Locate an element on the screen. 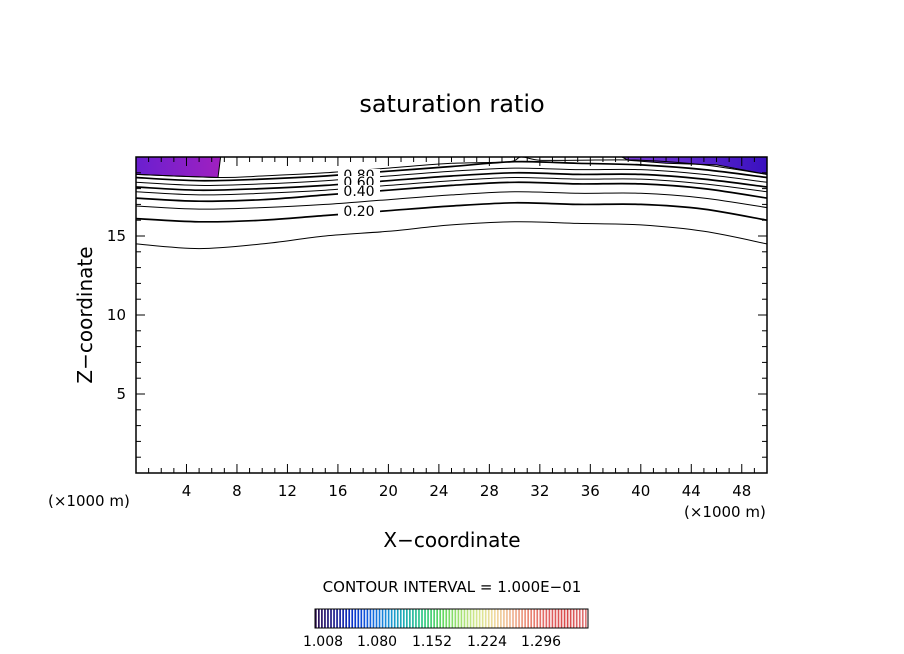 The image size is (904, 654). x-tick-label: 24 is located at coordinates (438, 491).